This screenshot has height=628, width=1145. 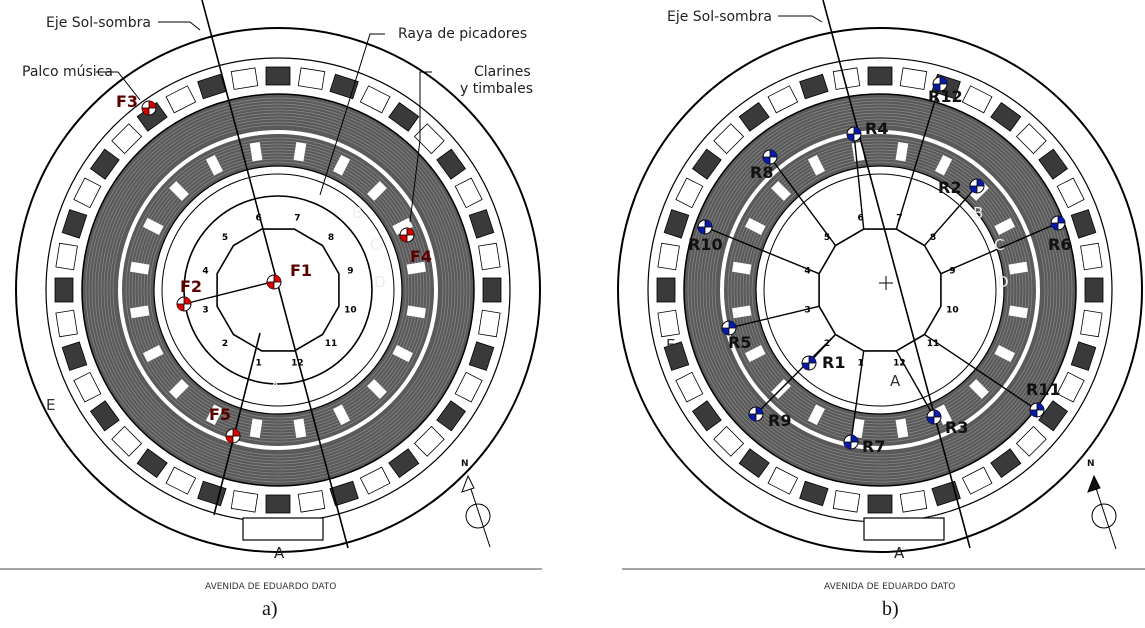 What do you see at coordinates (421, 256) in the screenshot?
I see `source-label-f4: F4` at bounding box center [421, 256].